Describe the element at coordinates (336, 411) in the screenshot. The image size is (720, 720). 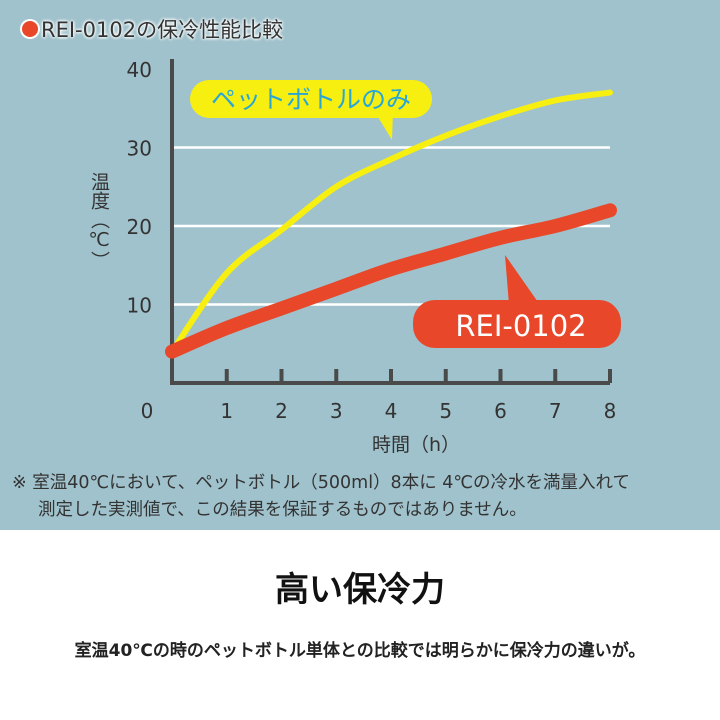
I see `x-tick-label: 3` at that location.